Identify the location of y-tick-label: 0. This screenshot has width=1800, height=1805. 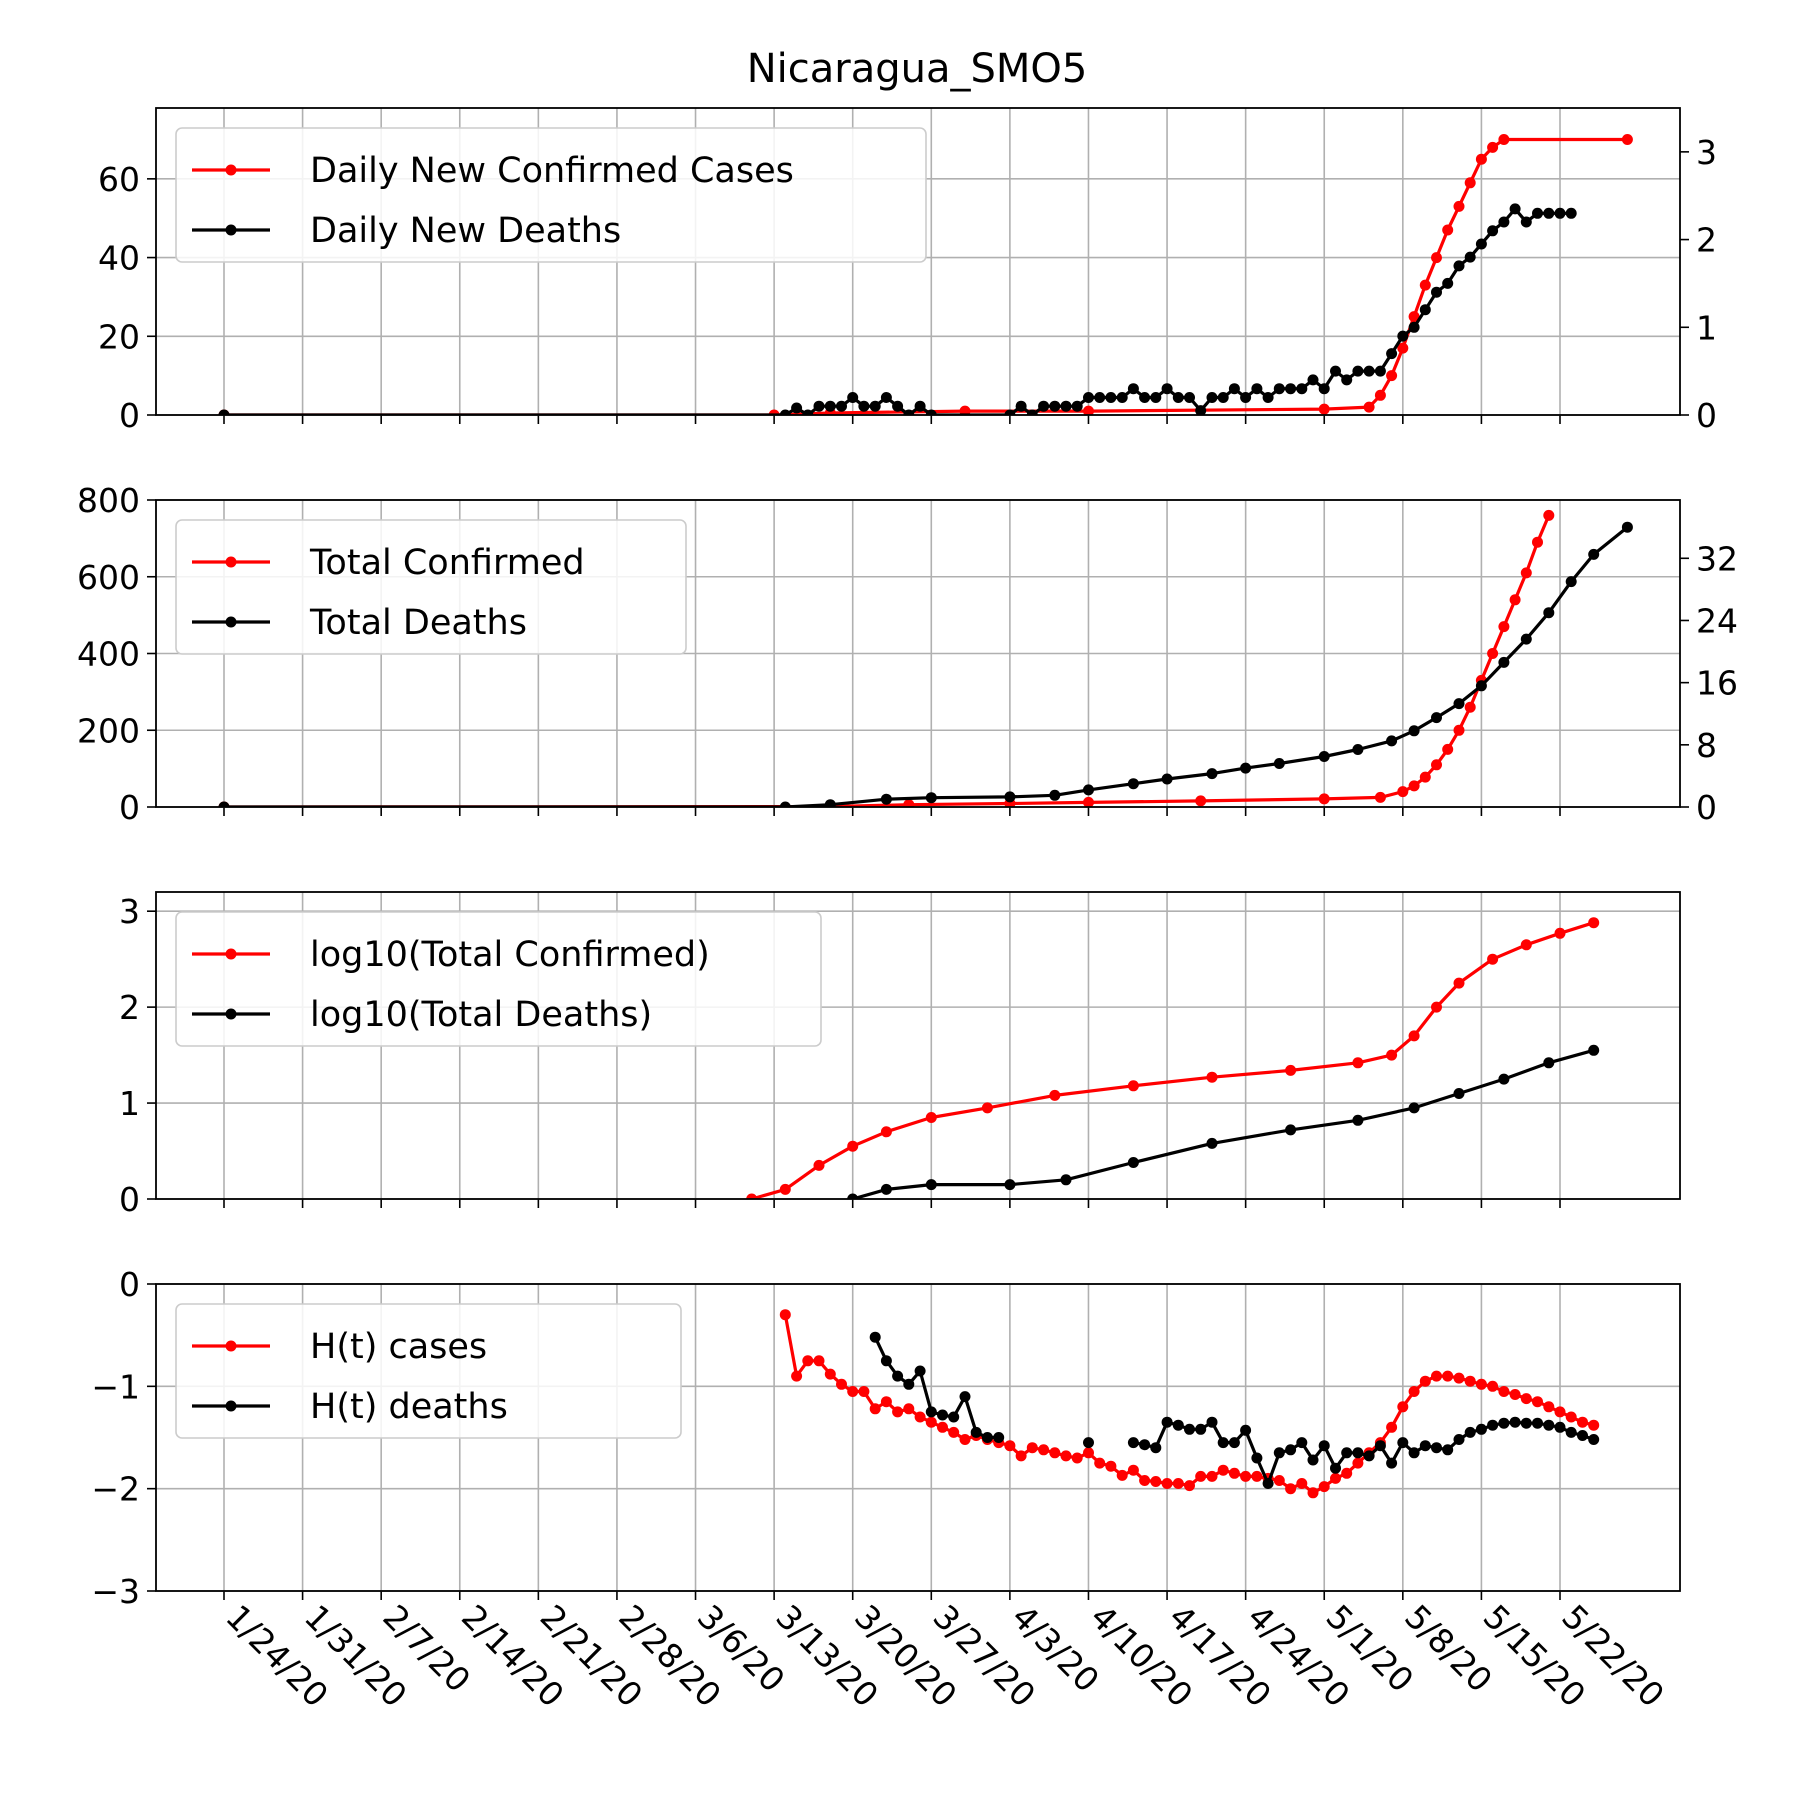
(129, 807).